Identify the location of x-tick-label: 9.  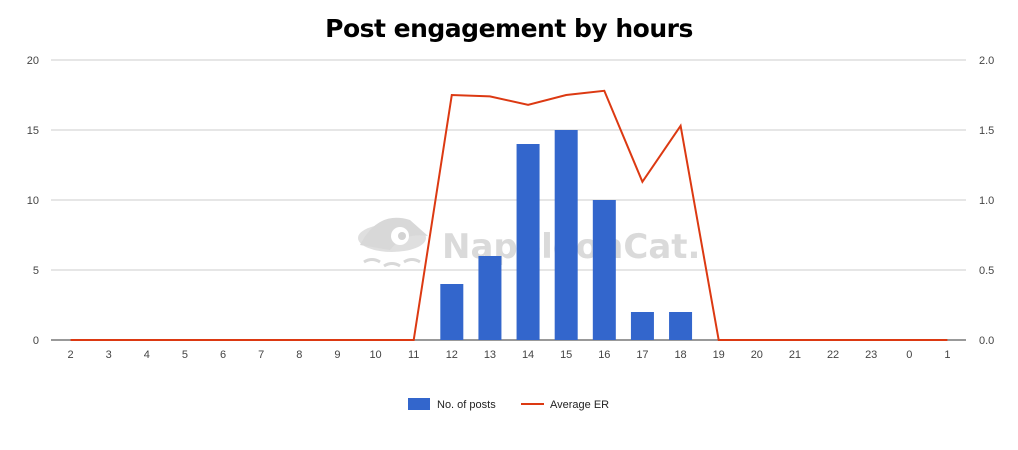
(337, 355).